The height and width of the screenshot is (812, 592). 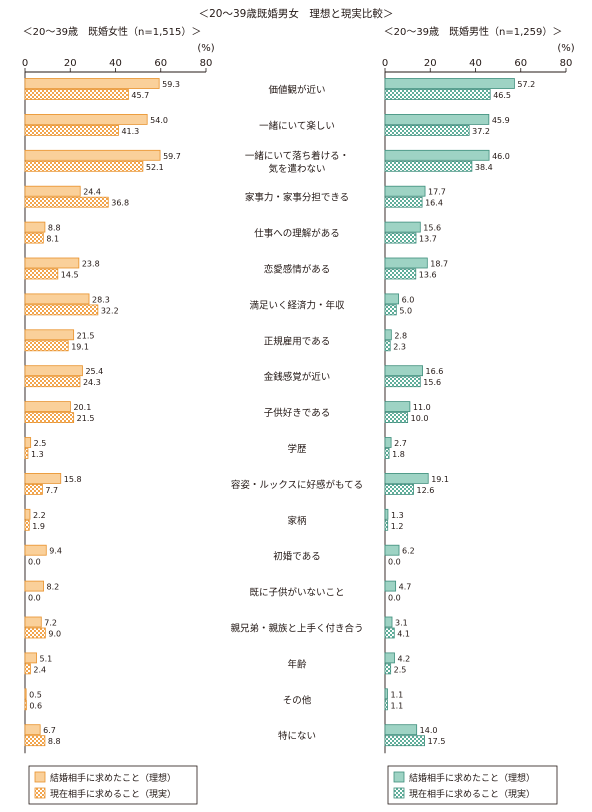 What do you see at coordinates (296, 13) in the screenshot?
I see `chart-title: ＜20～39歳既婚男女 理想と現実比較＞` at bounding box center [296, 13].